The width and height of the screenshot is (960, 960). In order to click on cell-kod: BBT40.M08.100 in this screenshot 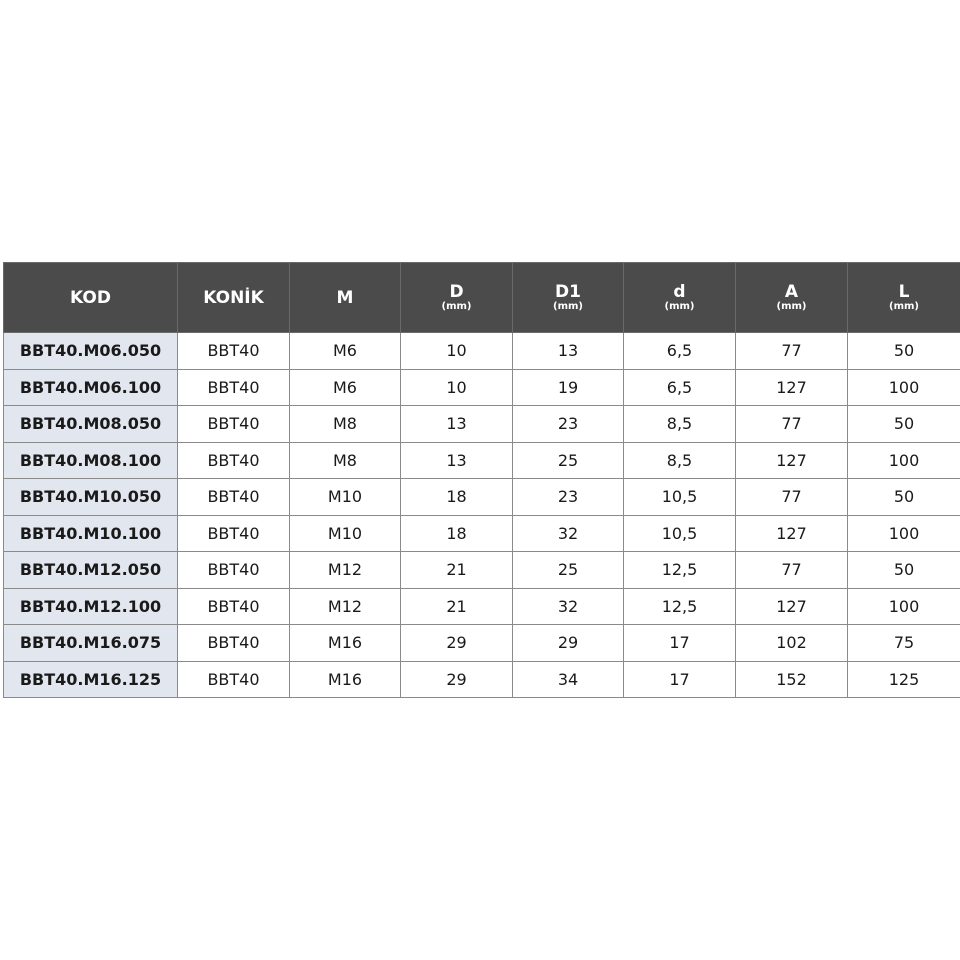, I will do `click(90, 460)`.